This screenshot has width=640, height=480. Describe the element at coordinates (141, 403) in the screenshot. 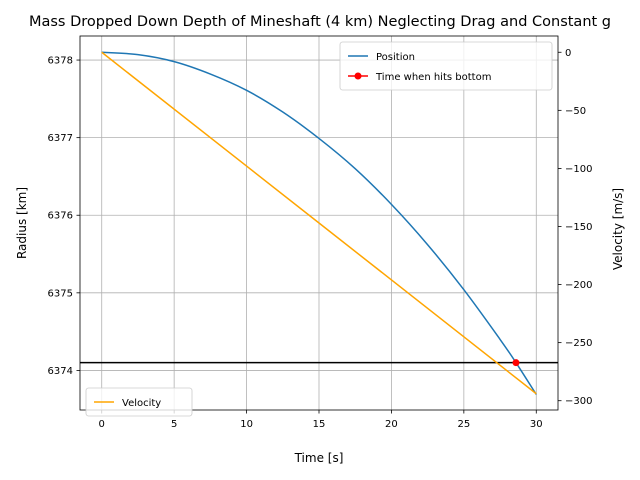

I see `legend-label: Velocity` at that location.